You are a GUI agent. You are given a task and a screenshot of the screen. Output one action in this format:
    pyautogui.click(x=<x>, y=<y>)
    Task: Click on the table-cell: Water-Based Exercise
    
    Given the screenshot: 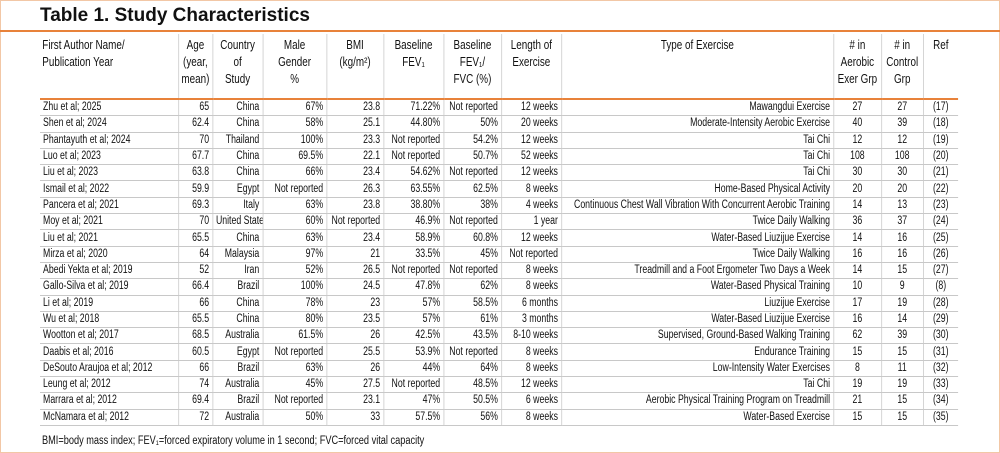 What is the action you would take?
    pyautogui.click(x=697, y=417)
    